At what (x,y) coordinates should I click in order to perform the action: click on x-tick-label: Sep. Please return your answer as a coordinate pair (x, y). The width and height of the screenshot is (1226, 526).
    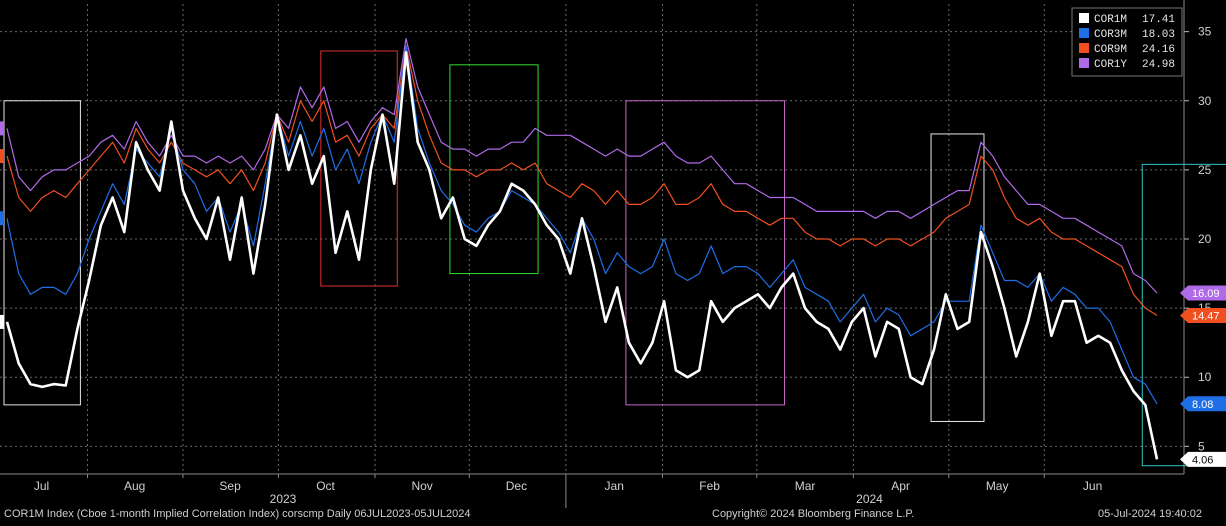
    Looking at the image, I should click on (230, 486).